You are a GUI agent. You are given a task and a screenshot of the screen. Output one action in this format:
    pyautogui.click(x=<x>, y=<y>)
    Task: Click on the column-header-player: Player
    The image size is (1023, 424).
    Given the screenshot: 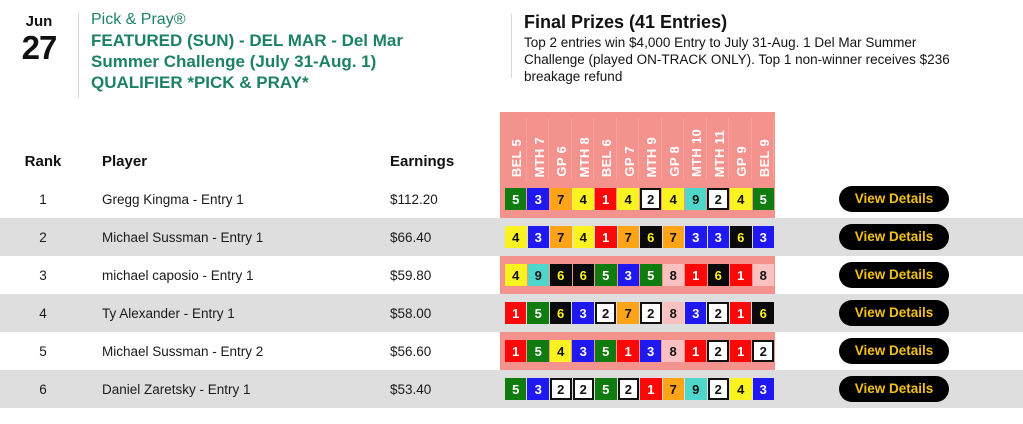 What is the action you would take?
    pyautogui.click(x=125, y=161)
    